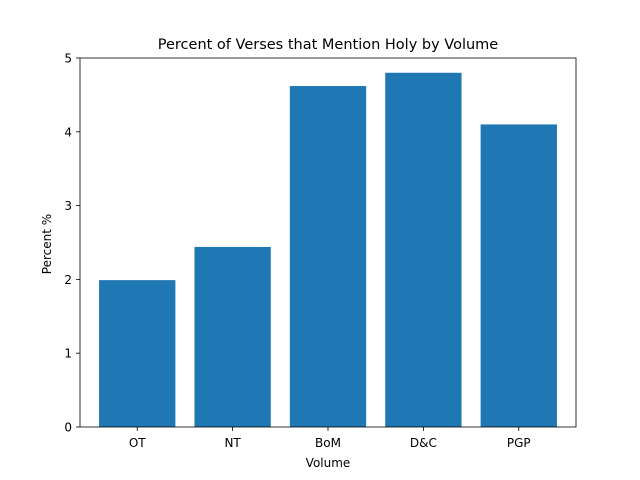  Describe the element at coordinates (68, 428) in the screenshot. I see `y-tick-label: 0` at that location.